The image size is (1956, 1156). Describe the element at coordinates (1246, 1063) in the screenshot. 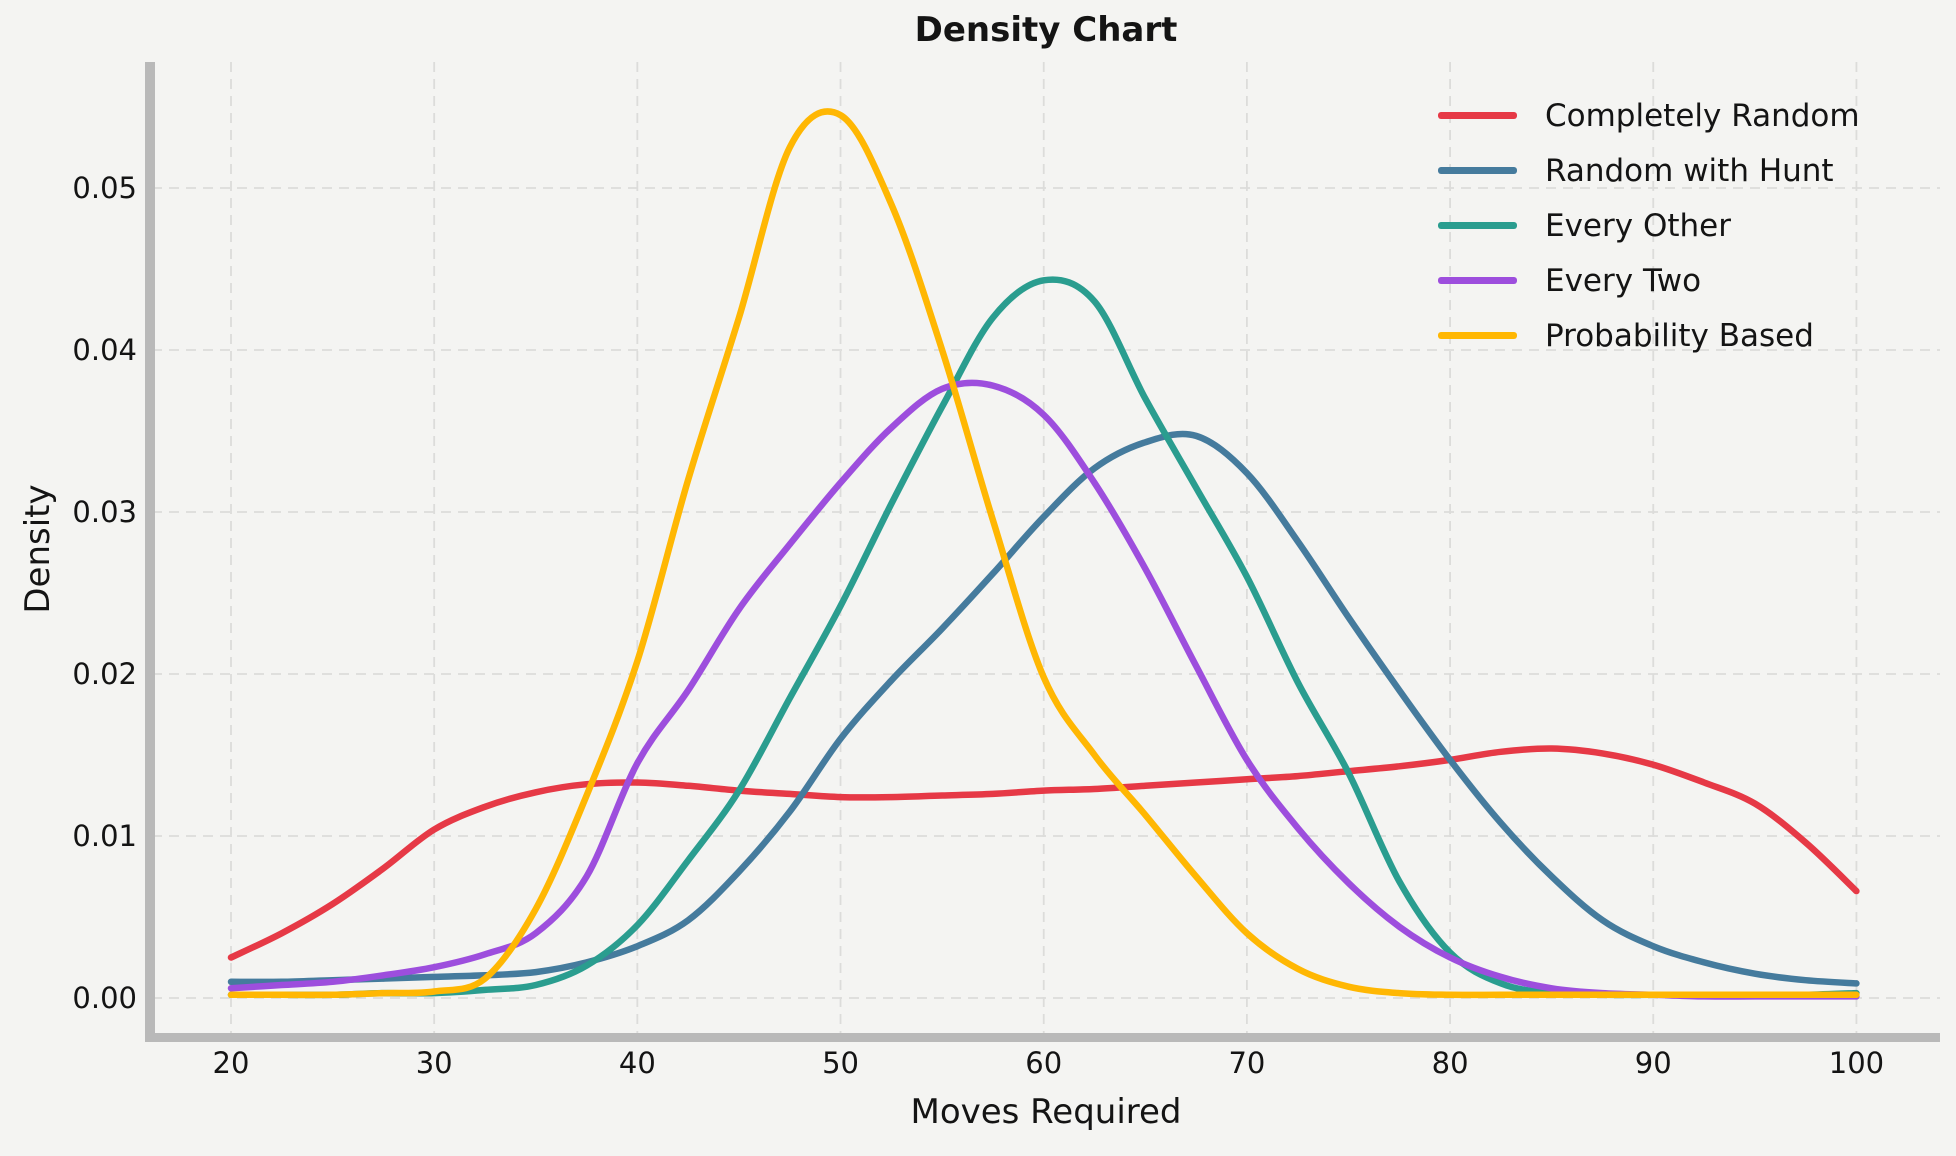

I see `x-tick-label: 70` at that location.